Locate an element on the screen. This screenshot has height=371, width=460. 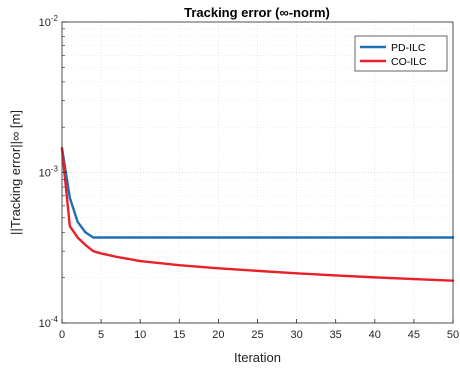
chart-title: Tracking error (∞-norm) is located at coordinates (257, 12).